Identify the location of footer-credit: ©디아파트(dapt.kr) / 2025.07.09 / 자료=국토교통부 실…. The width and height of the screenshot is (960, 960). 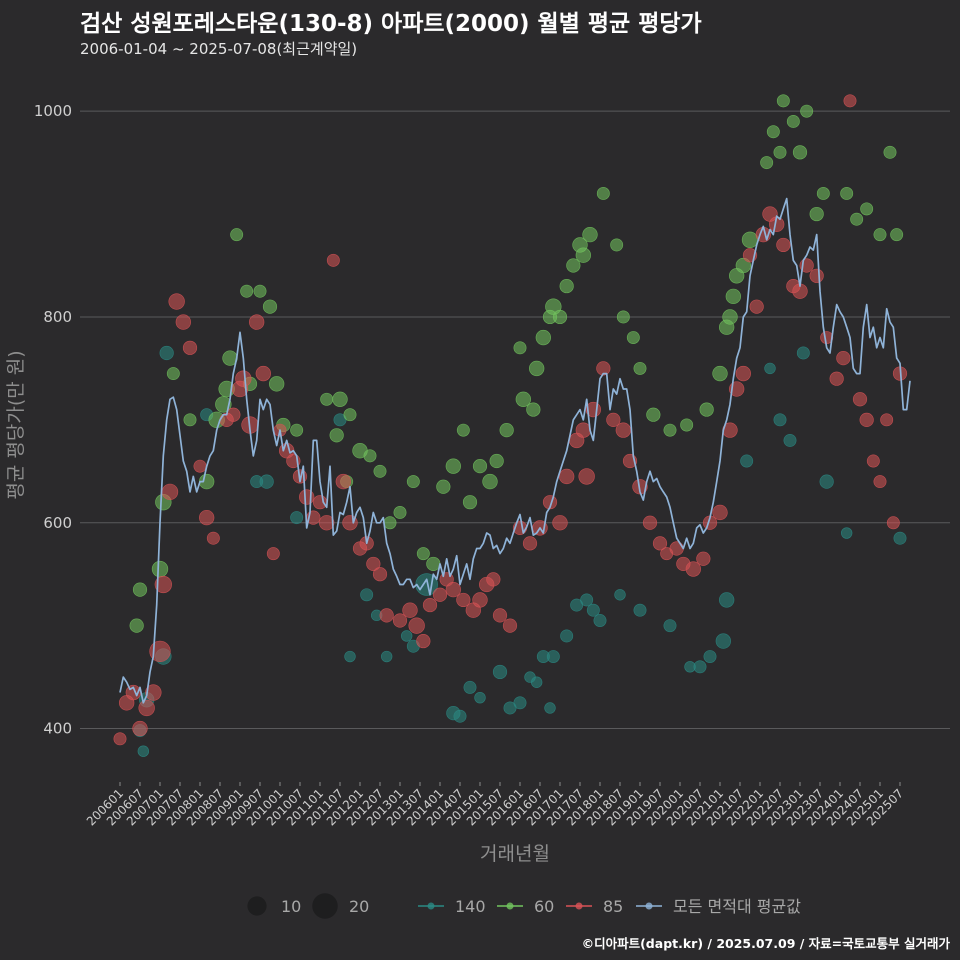
(765, 943).